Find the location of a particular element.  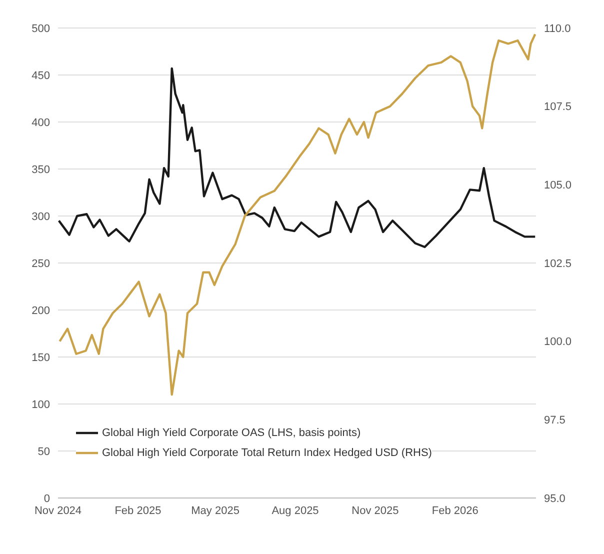

x-tick-label: Feb 2025 is located at coordinates (138, 510).